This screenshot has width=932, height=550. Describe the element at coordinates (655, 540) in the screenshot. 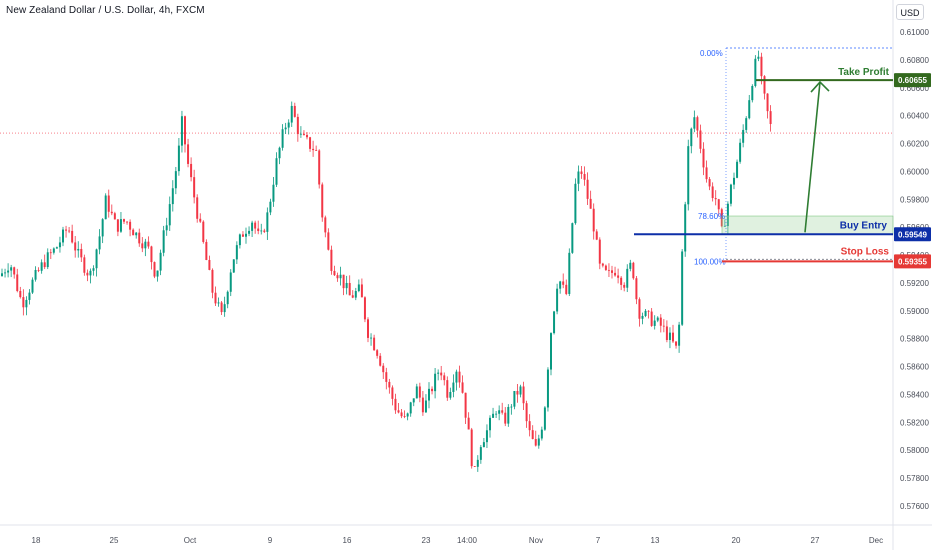

I see `time-tick-label: 13` at that location.